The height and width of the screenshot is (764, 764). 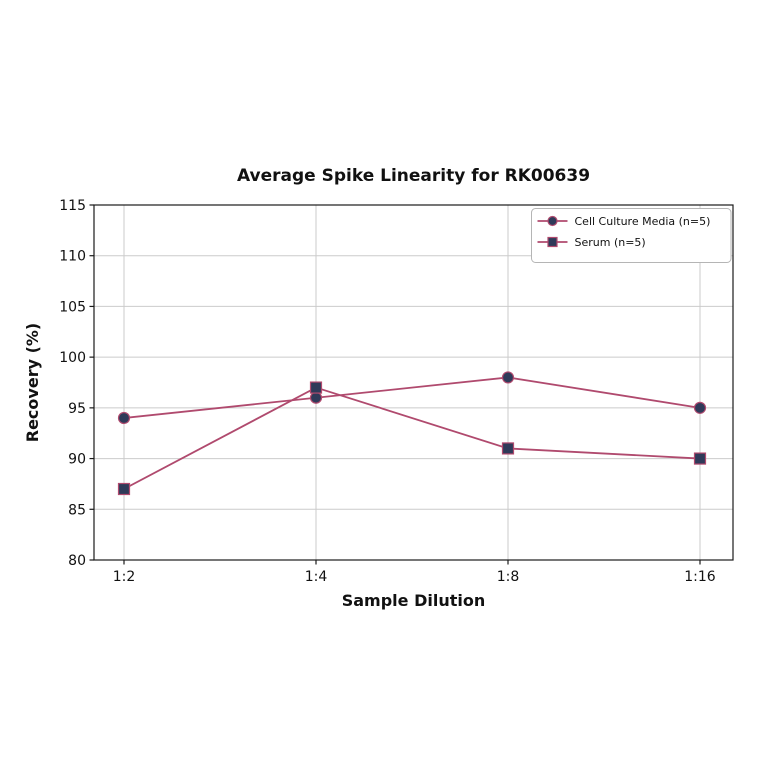 What do you see at coordinates (77, 409) in the screenshot?
I see `y-tick-label: 95` at bounding box center [77, 409].